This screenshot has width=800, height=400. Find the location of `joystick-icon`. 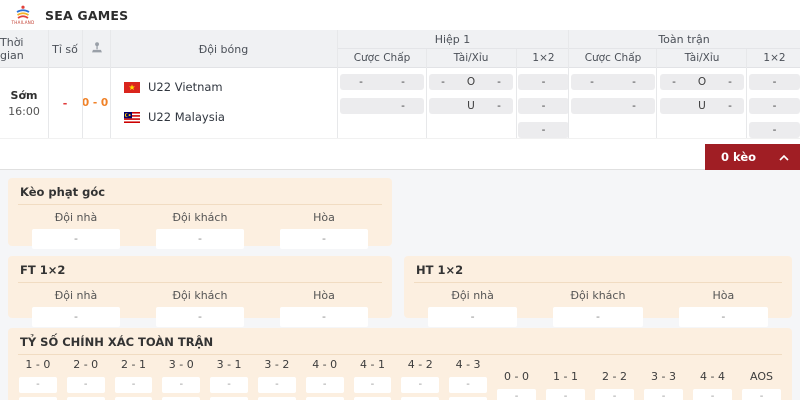

joystick-icon is located at coordinates (96, 49).